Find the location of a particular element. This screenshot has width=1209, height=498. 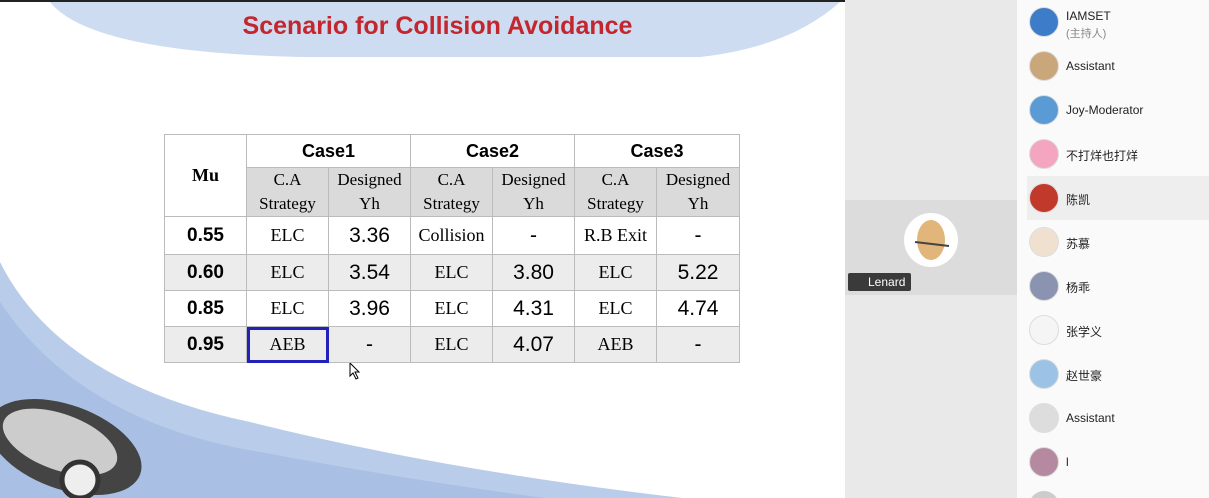

participant-row: Joy-Moderator is located at coordinates (1118, 110).